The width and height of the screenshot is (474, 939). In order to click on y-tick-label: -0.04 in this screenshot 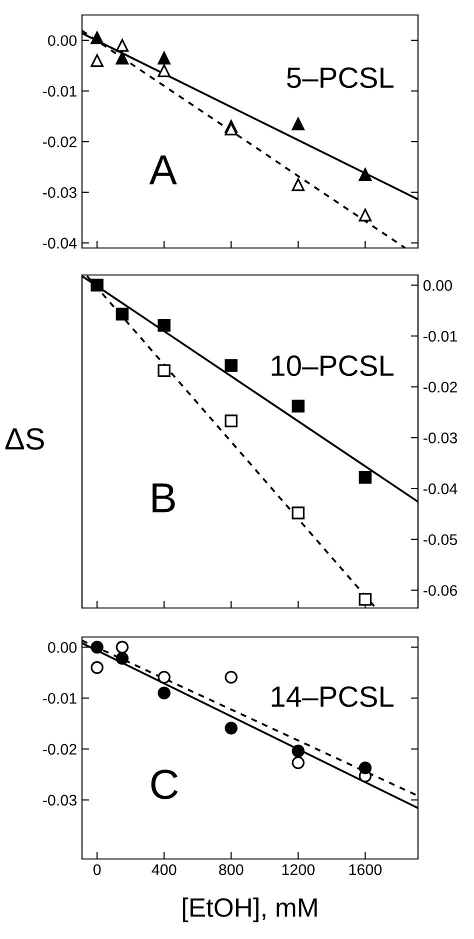, I will do `click(60, 243)`.